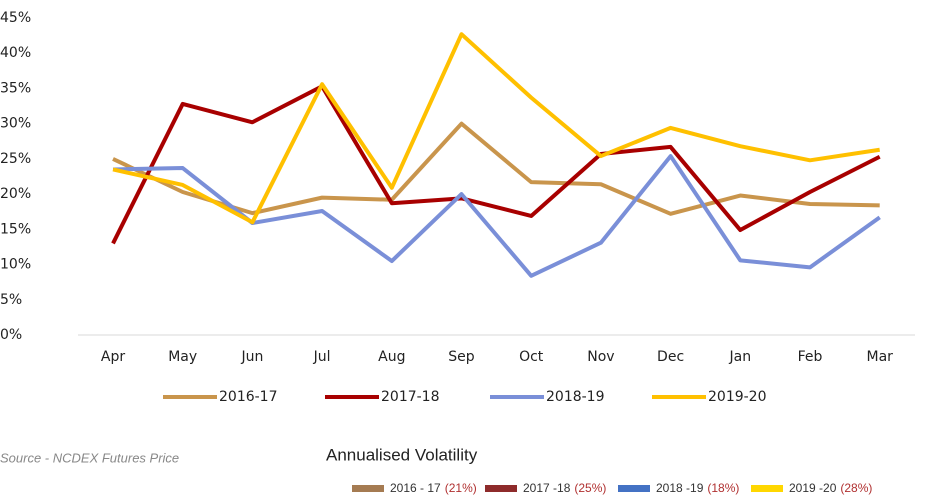 This screenshot has height=495, width=946. Describe the element at coordinates (461, 357) in the screenshot. I see `x-tick-label: Sep` at that location.